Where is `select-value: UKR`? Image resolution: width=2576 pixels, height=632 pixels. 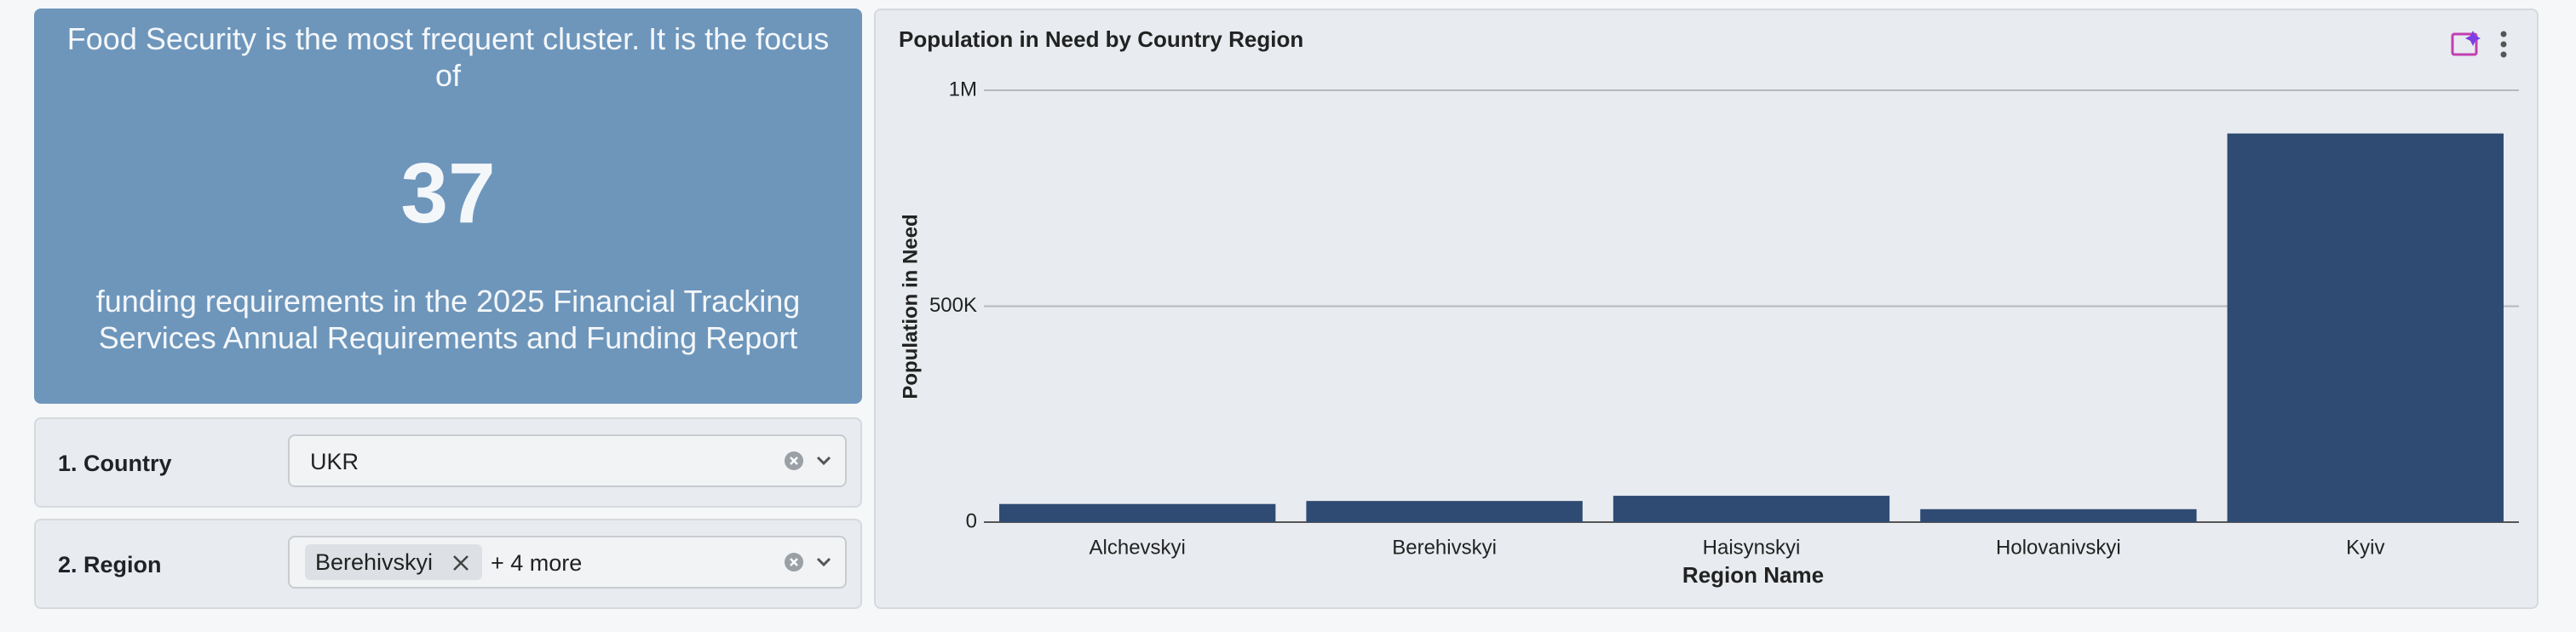
select-value: UKR is located at coordinates (335, 461).